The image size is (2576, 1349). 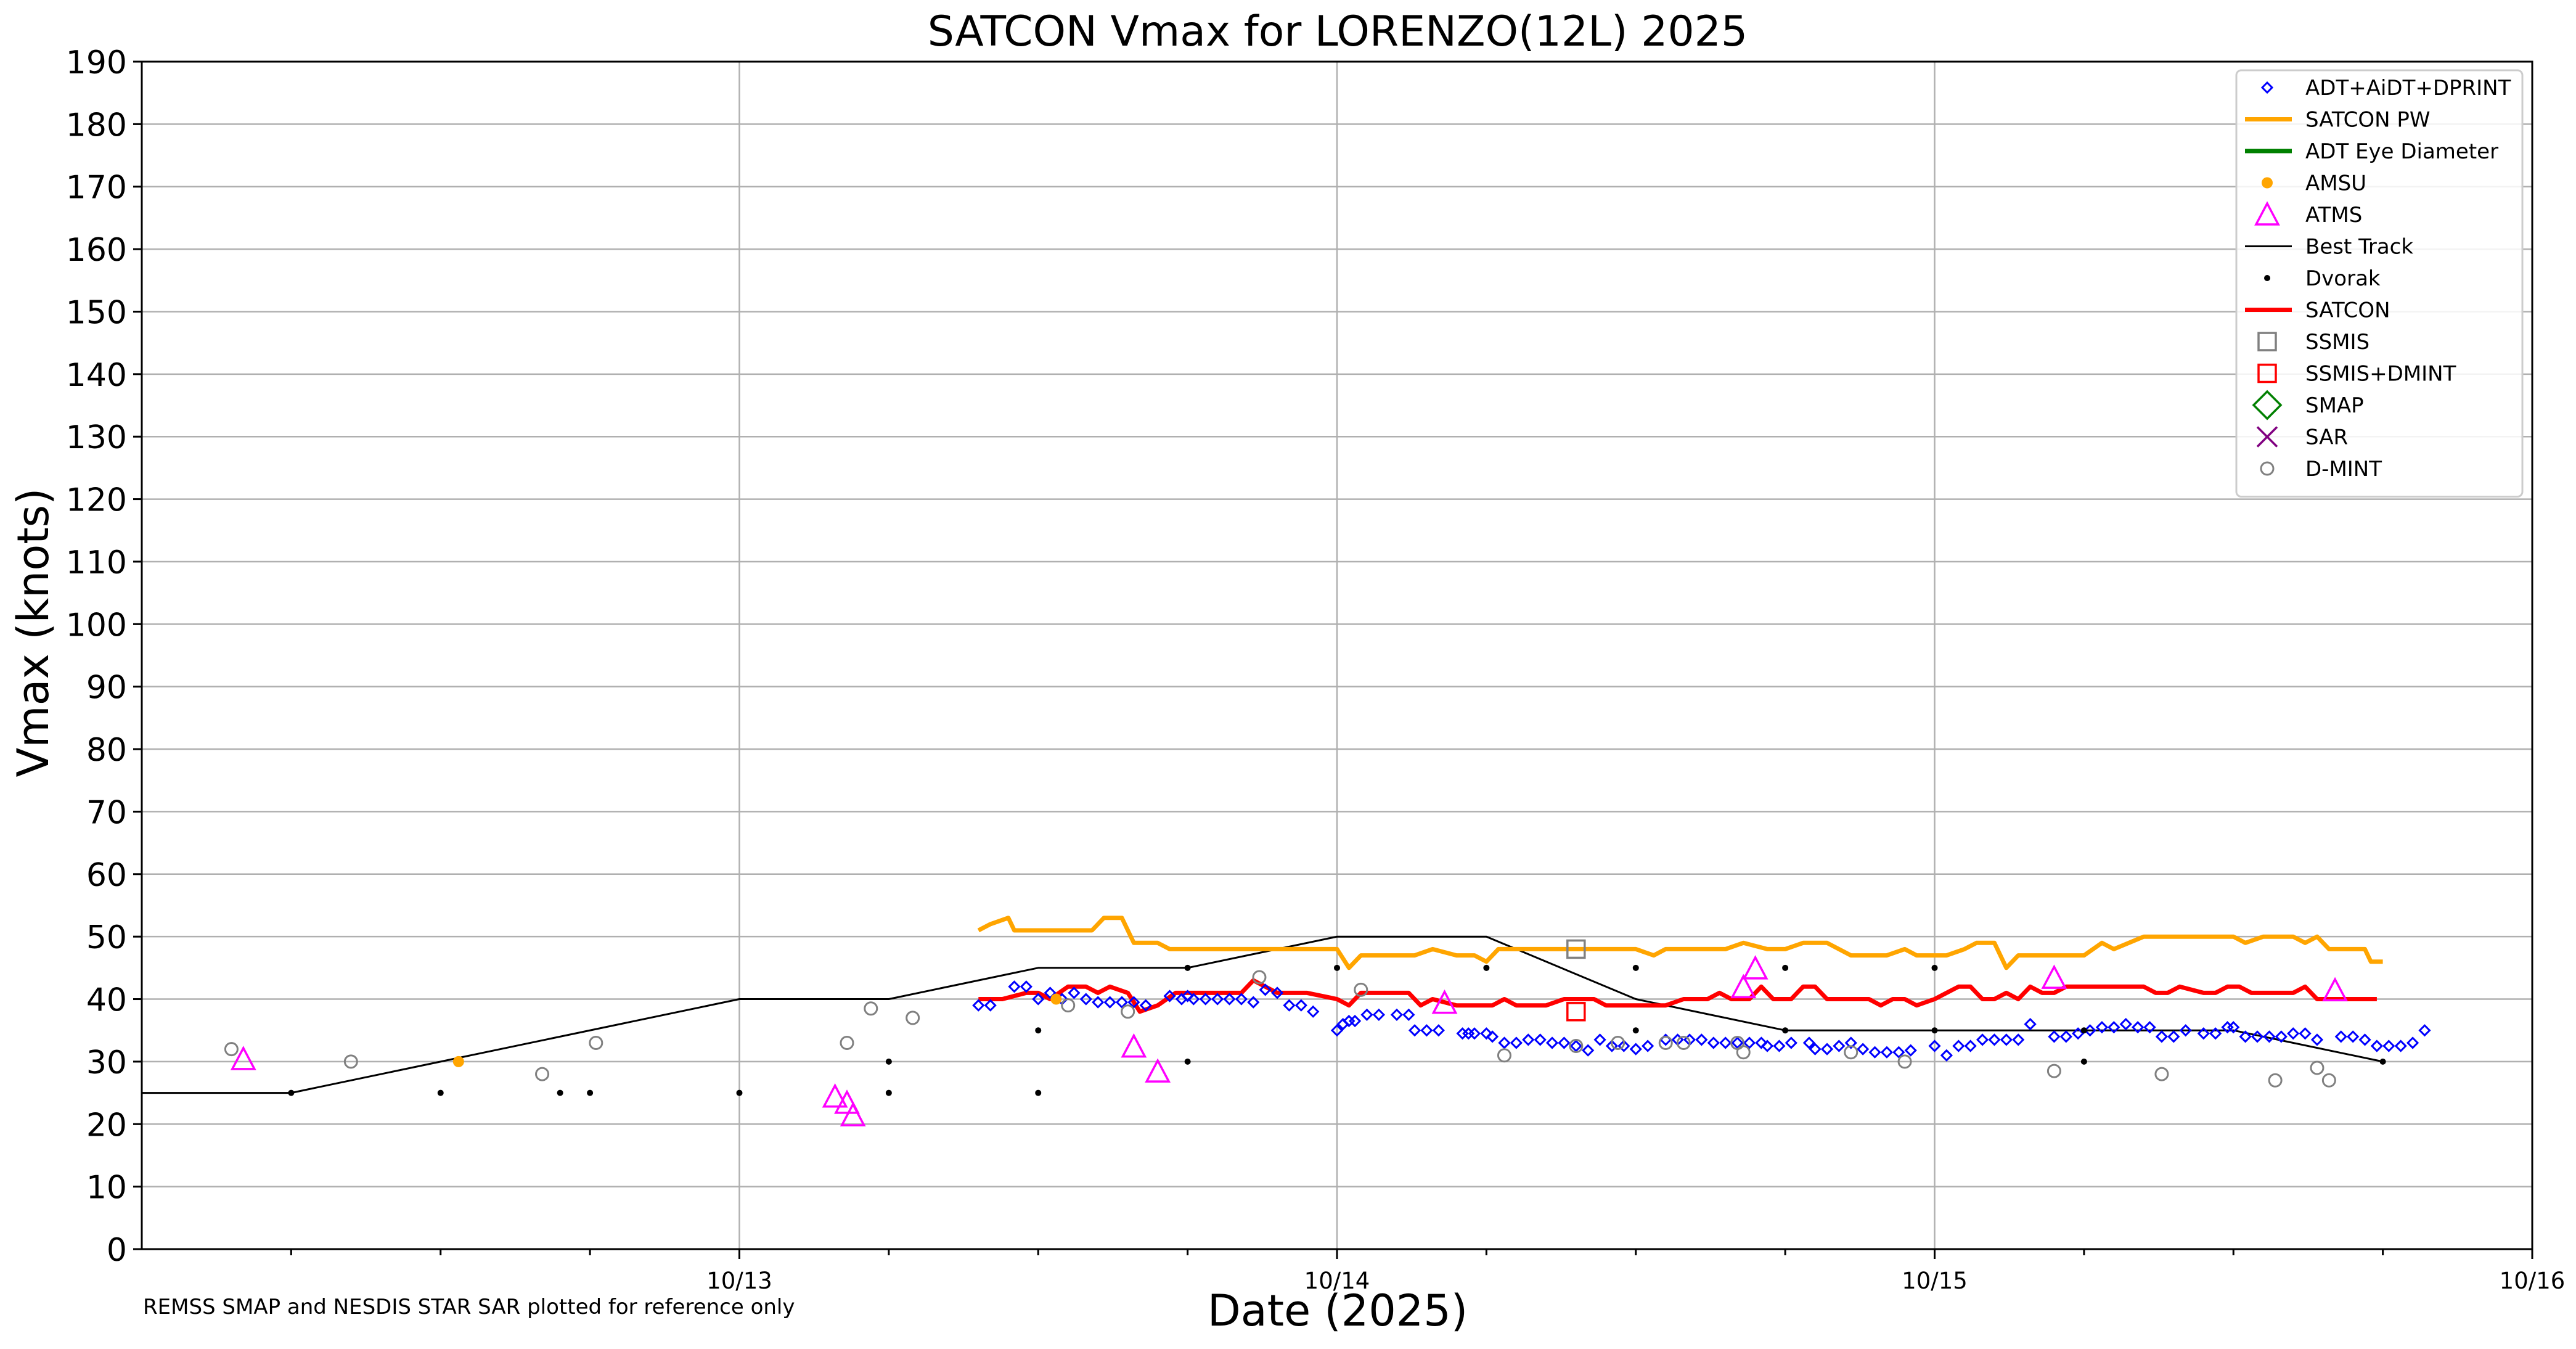 I want to click on legend-swatch-d-mint, so click(x=2267, y=468).